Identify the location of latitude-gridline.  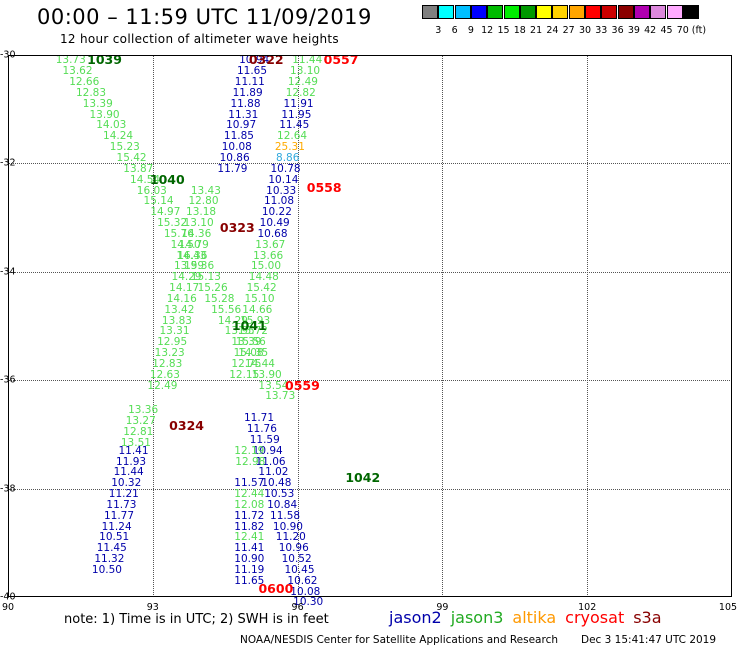
(370, 272).